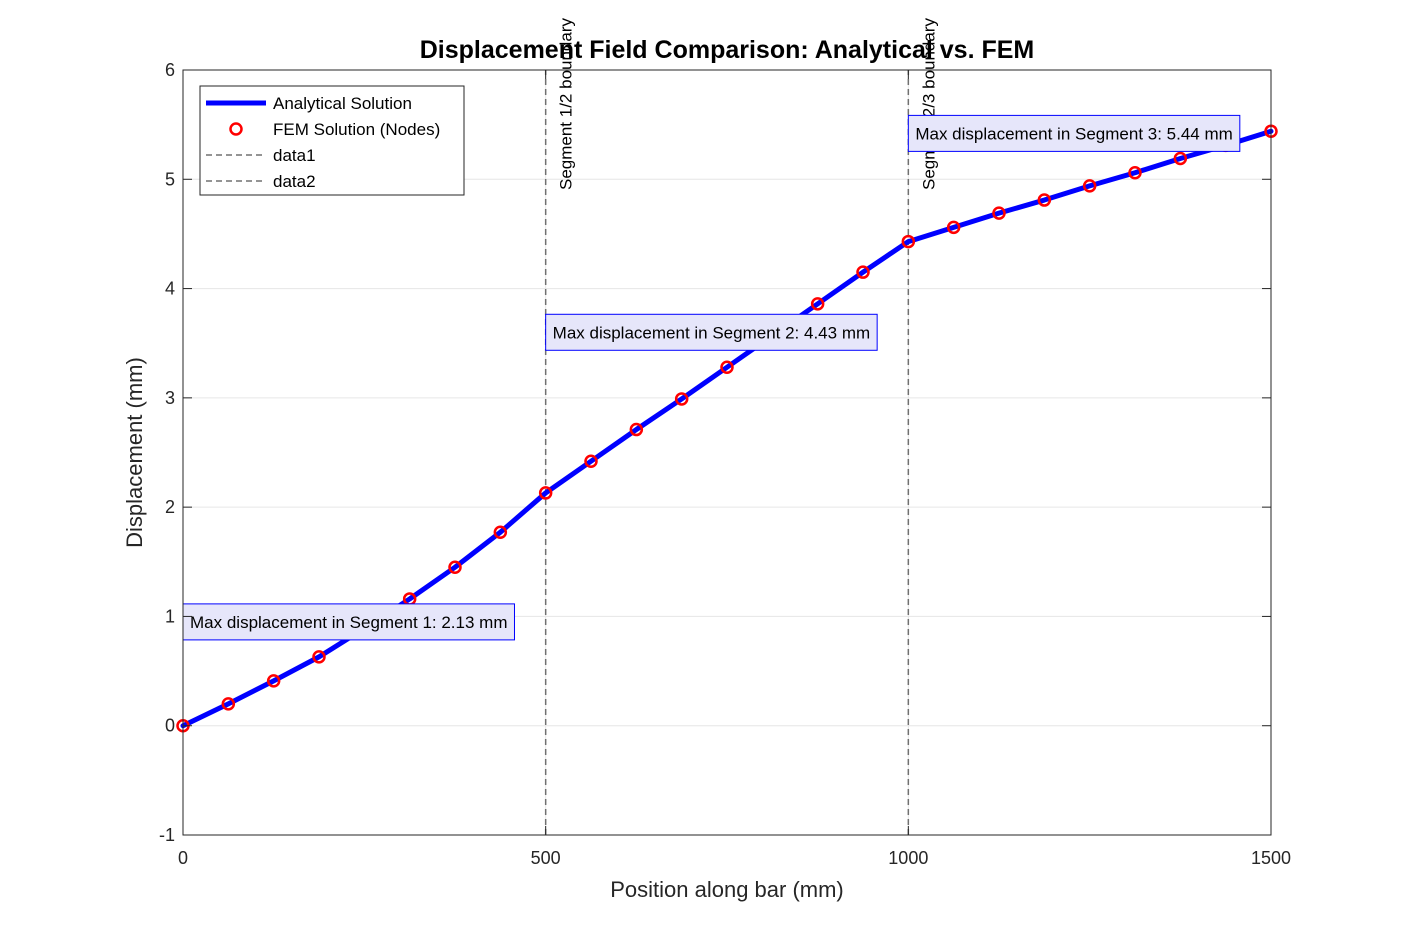  I want to click on legend-item: Analytical Solution, so click(309, 103).